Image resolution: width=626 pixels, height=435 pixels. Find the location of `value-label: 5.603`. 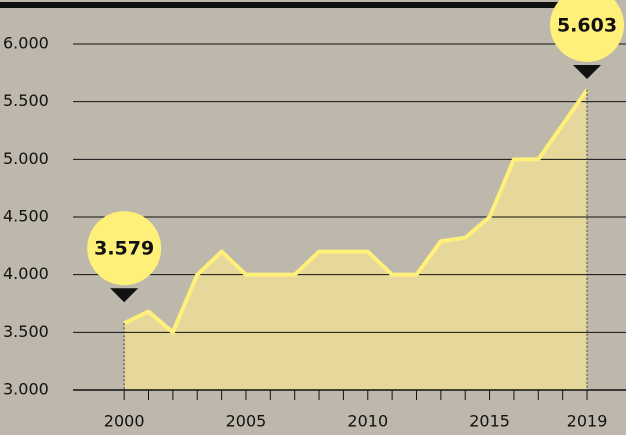

value-label: 5.603 is located at coordinates (587, 26).